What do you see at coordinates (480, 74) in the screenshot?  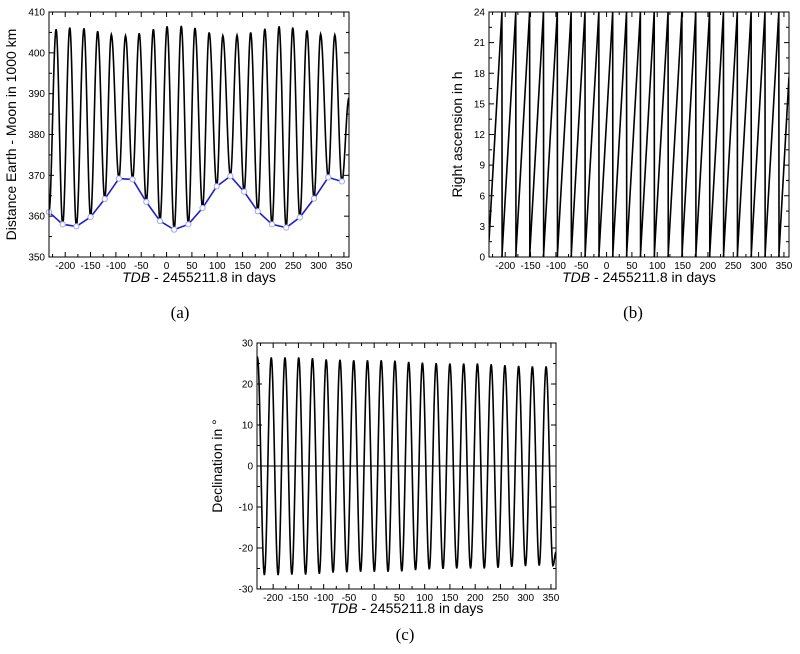 I see `y-tick-label: 18` at bounding box center [480, 74].